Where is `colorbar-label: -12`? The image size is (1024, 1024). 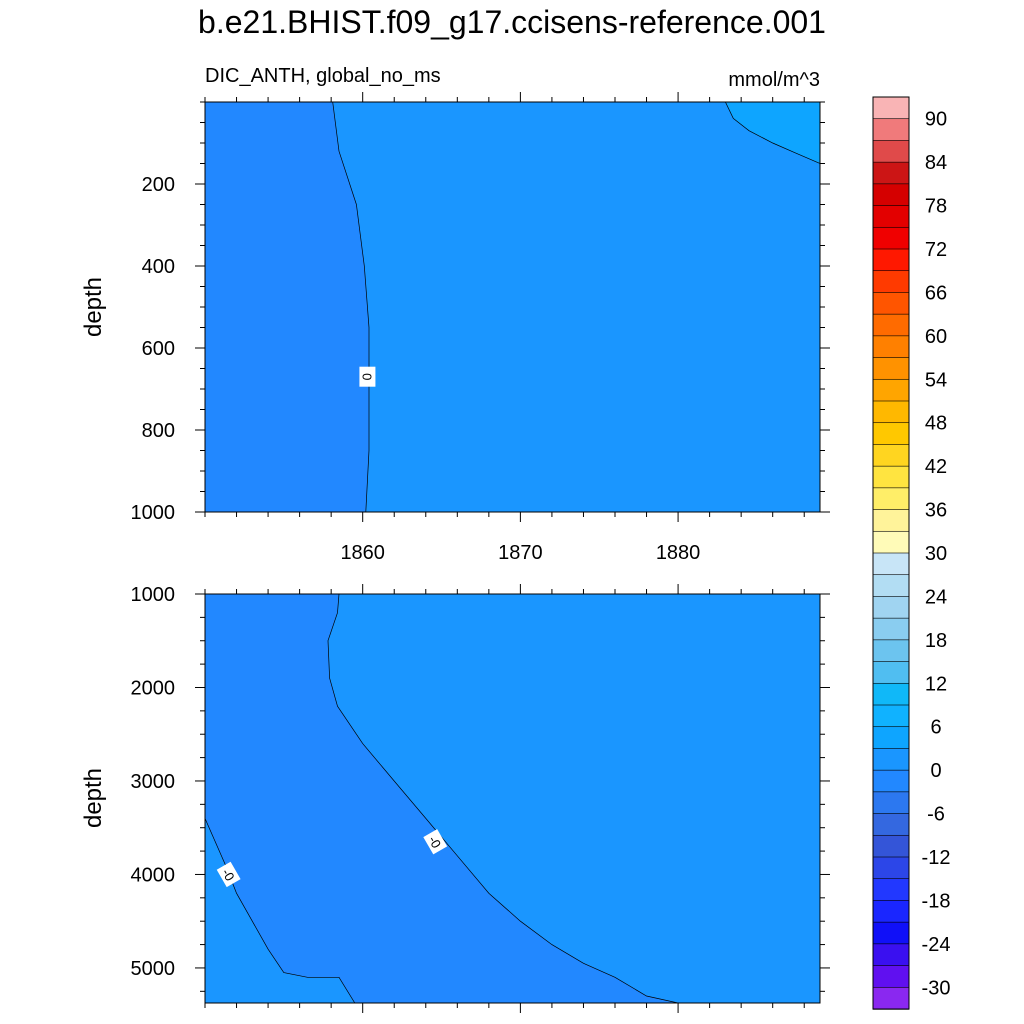 colorbar-label: -12 is located at coordinates (936, 858).